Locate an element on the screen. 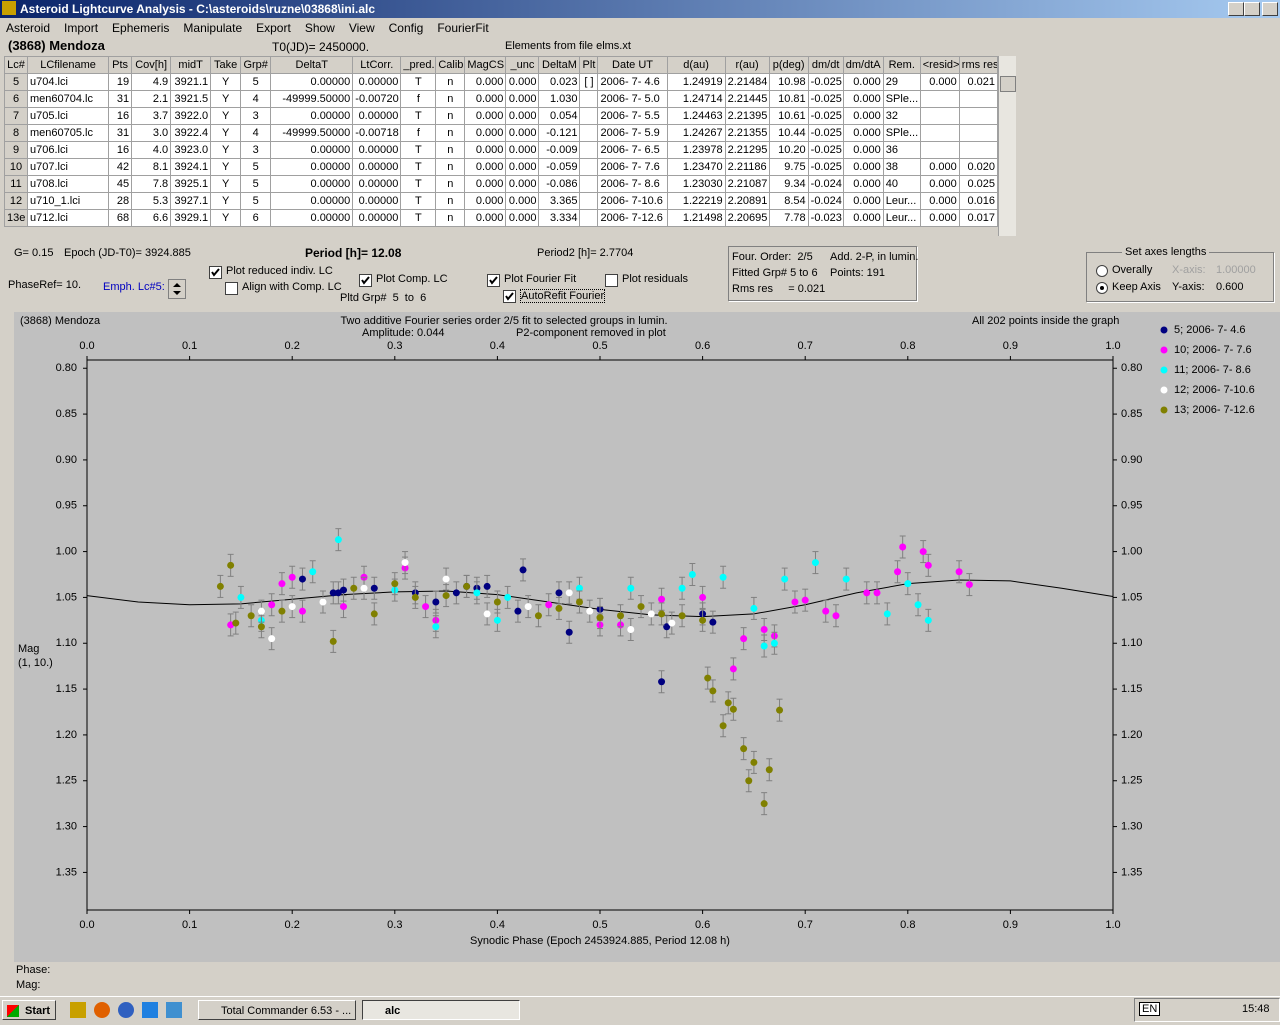  y-tick-label: 0.85 is located at coordinates (66, 414).